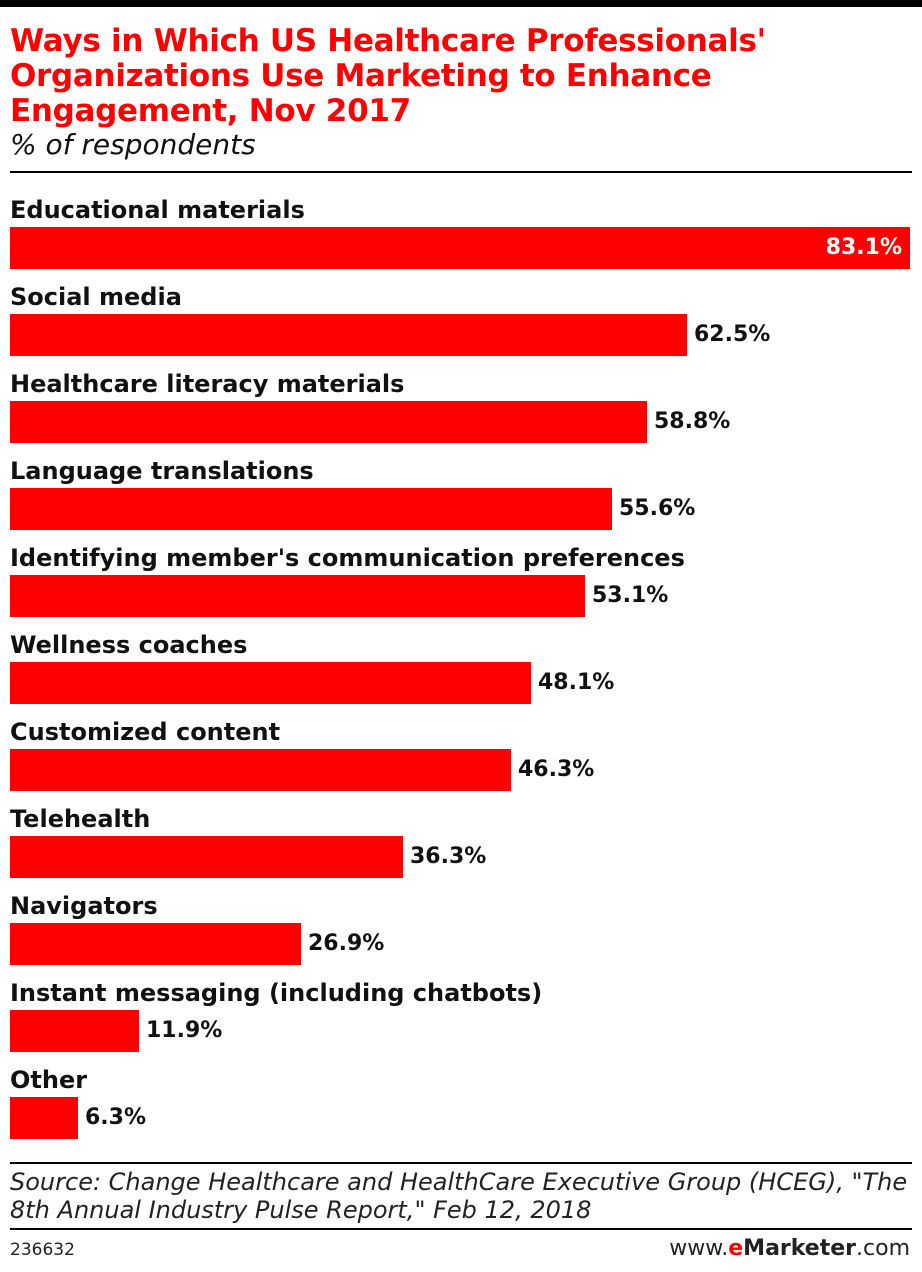 The height and width of the screenshot is (1272, 922). What do you see at coordinates (448, 856) in the screenshot?
I see `value-label: 36.3%` at bounding box center [448, 856].